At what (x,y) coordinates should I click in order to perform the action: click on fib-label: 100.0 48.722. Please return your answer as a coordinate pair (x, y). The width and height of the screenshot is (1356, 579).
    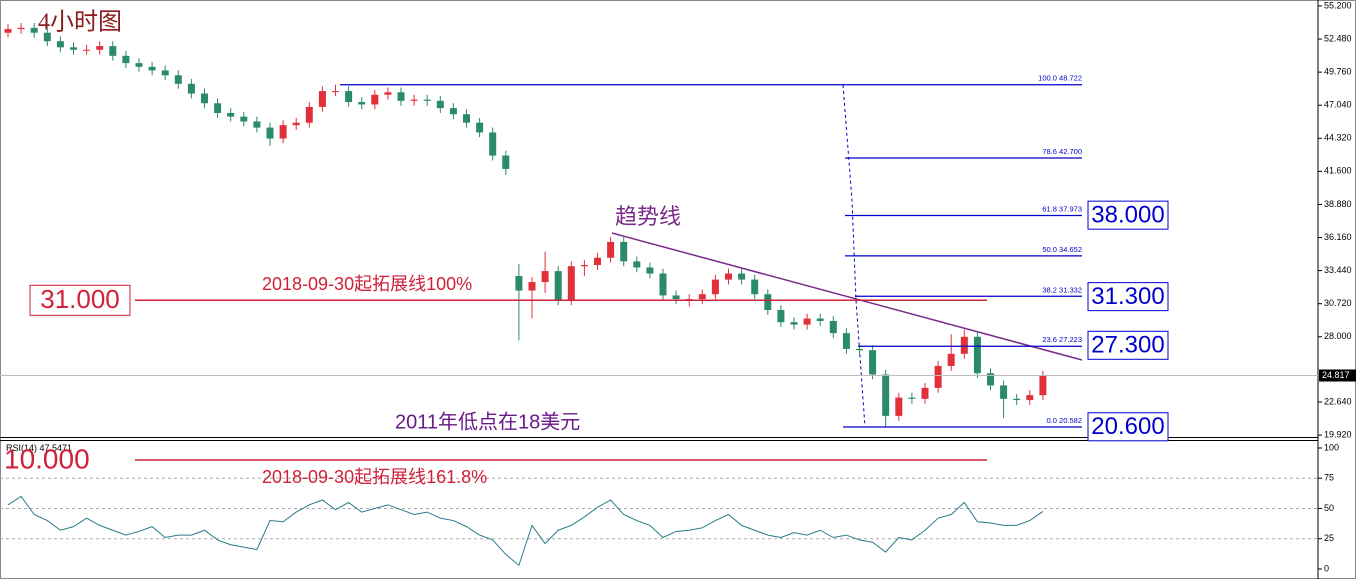
    Looking at the image, I should click on (1060, 78).